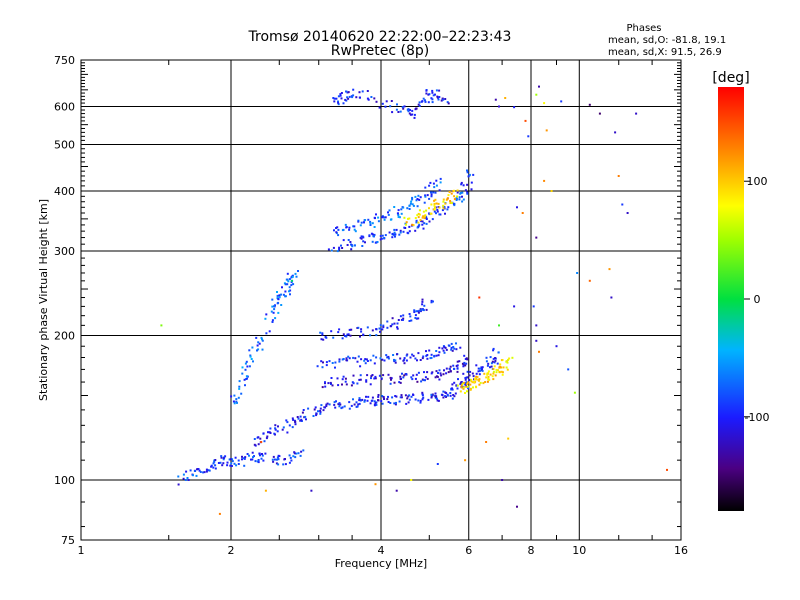  I want to click on chart-subtitle: RwPretec (8p), so click(380, 51).